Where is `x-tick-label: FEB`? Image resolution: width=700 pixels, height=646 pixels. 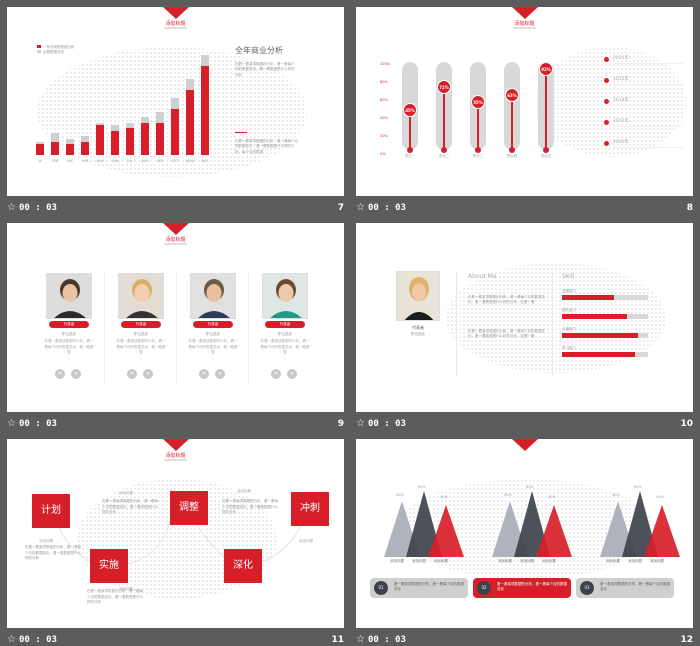 x-tick-label: FEB is located at coordinates (55, 161).